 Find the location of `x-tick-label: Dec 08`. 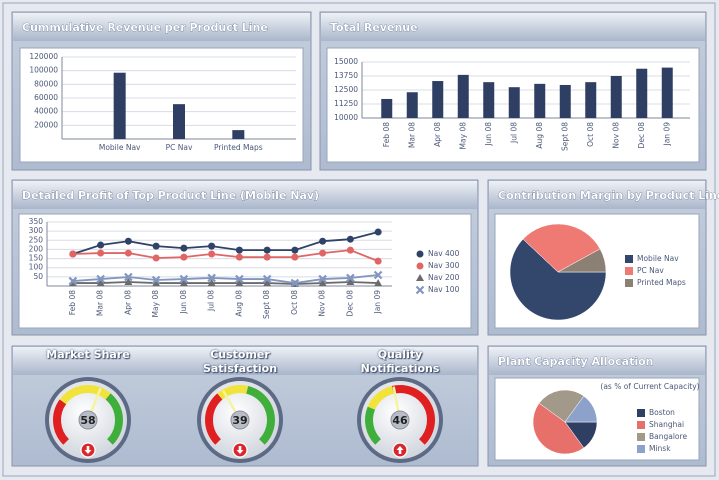

x-tick-label: Dec 08 is located at coordinates (349, 303).